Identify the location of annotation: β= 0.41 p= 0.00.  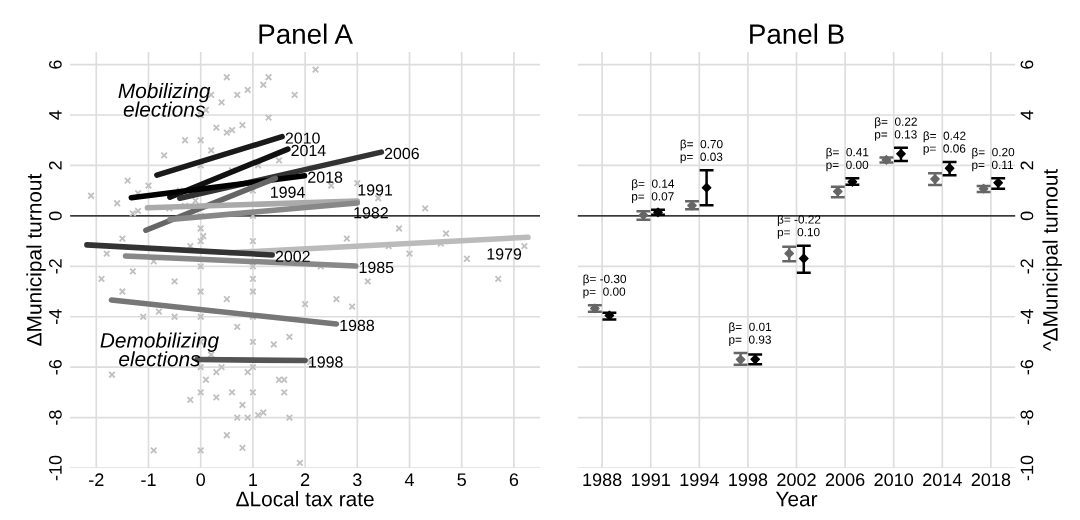
(847, 159).